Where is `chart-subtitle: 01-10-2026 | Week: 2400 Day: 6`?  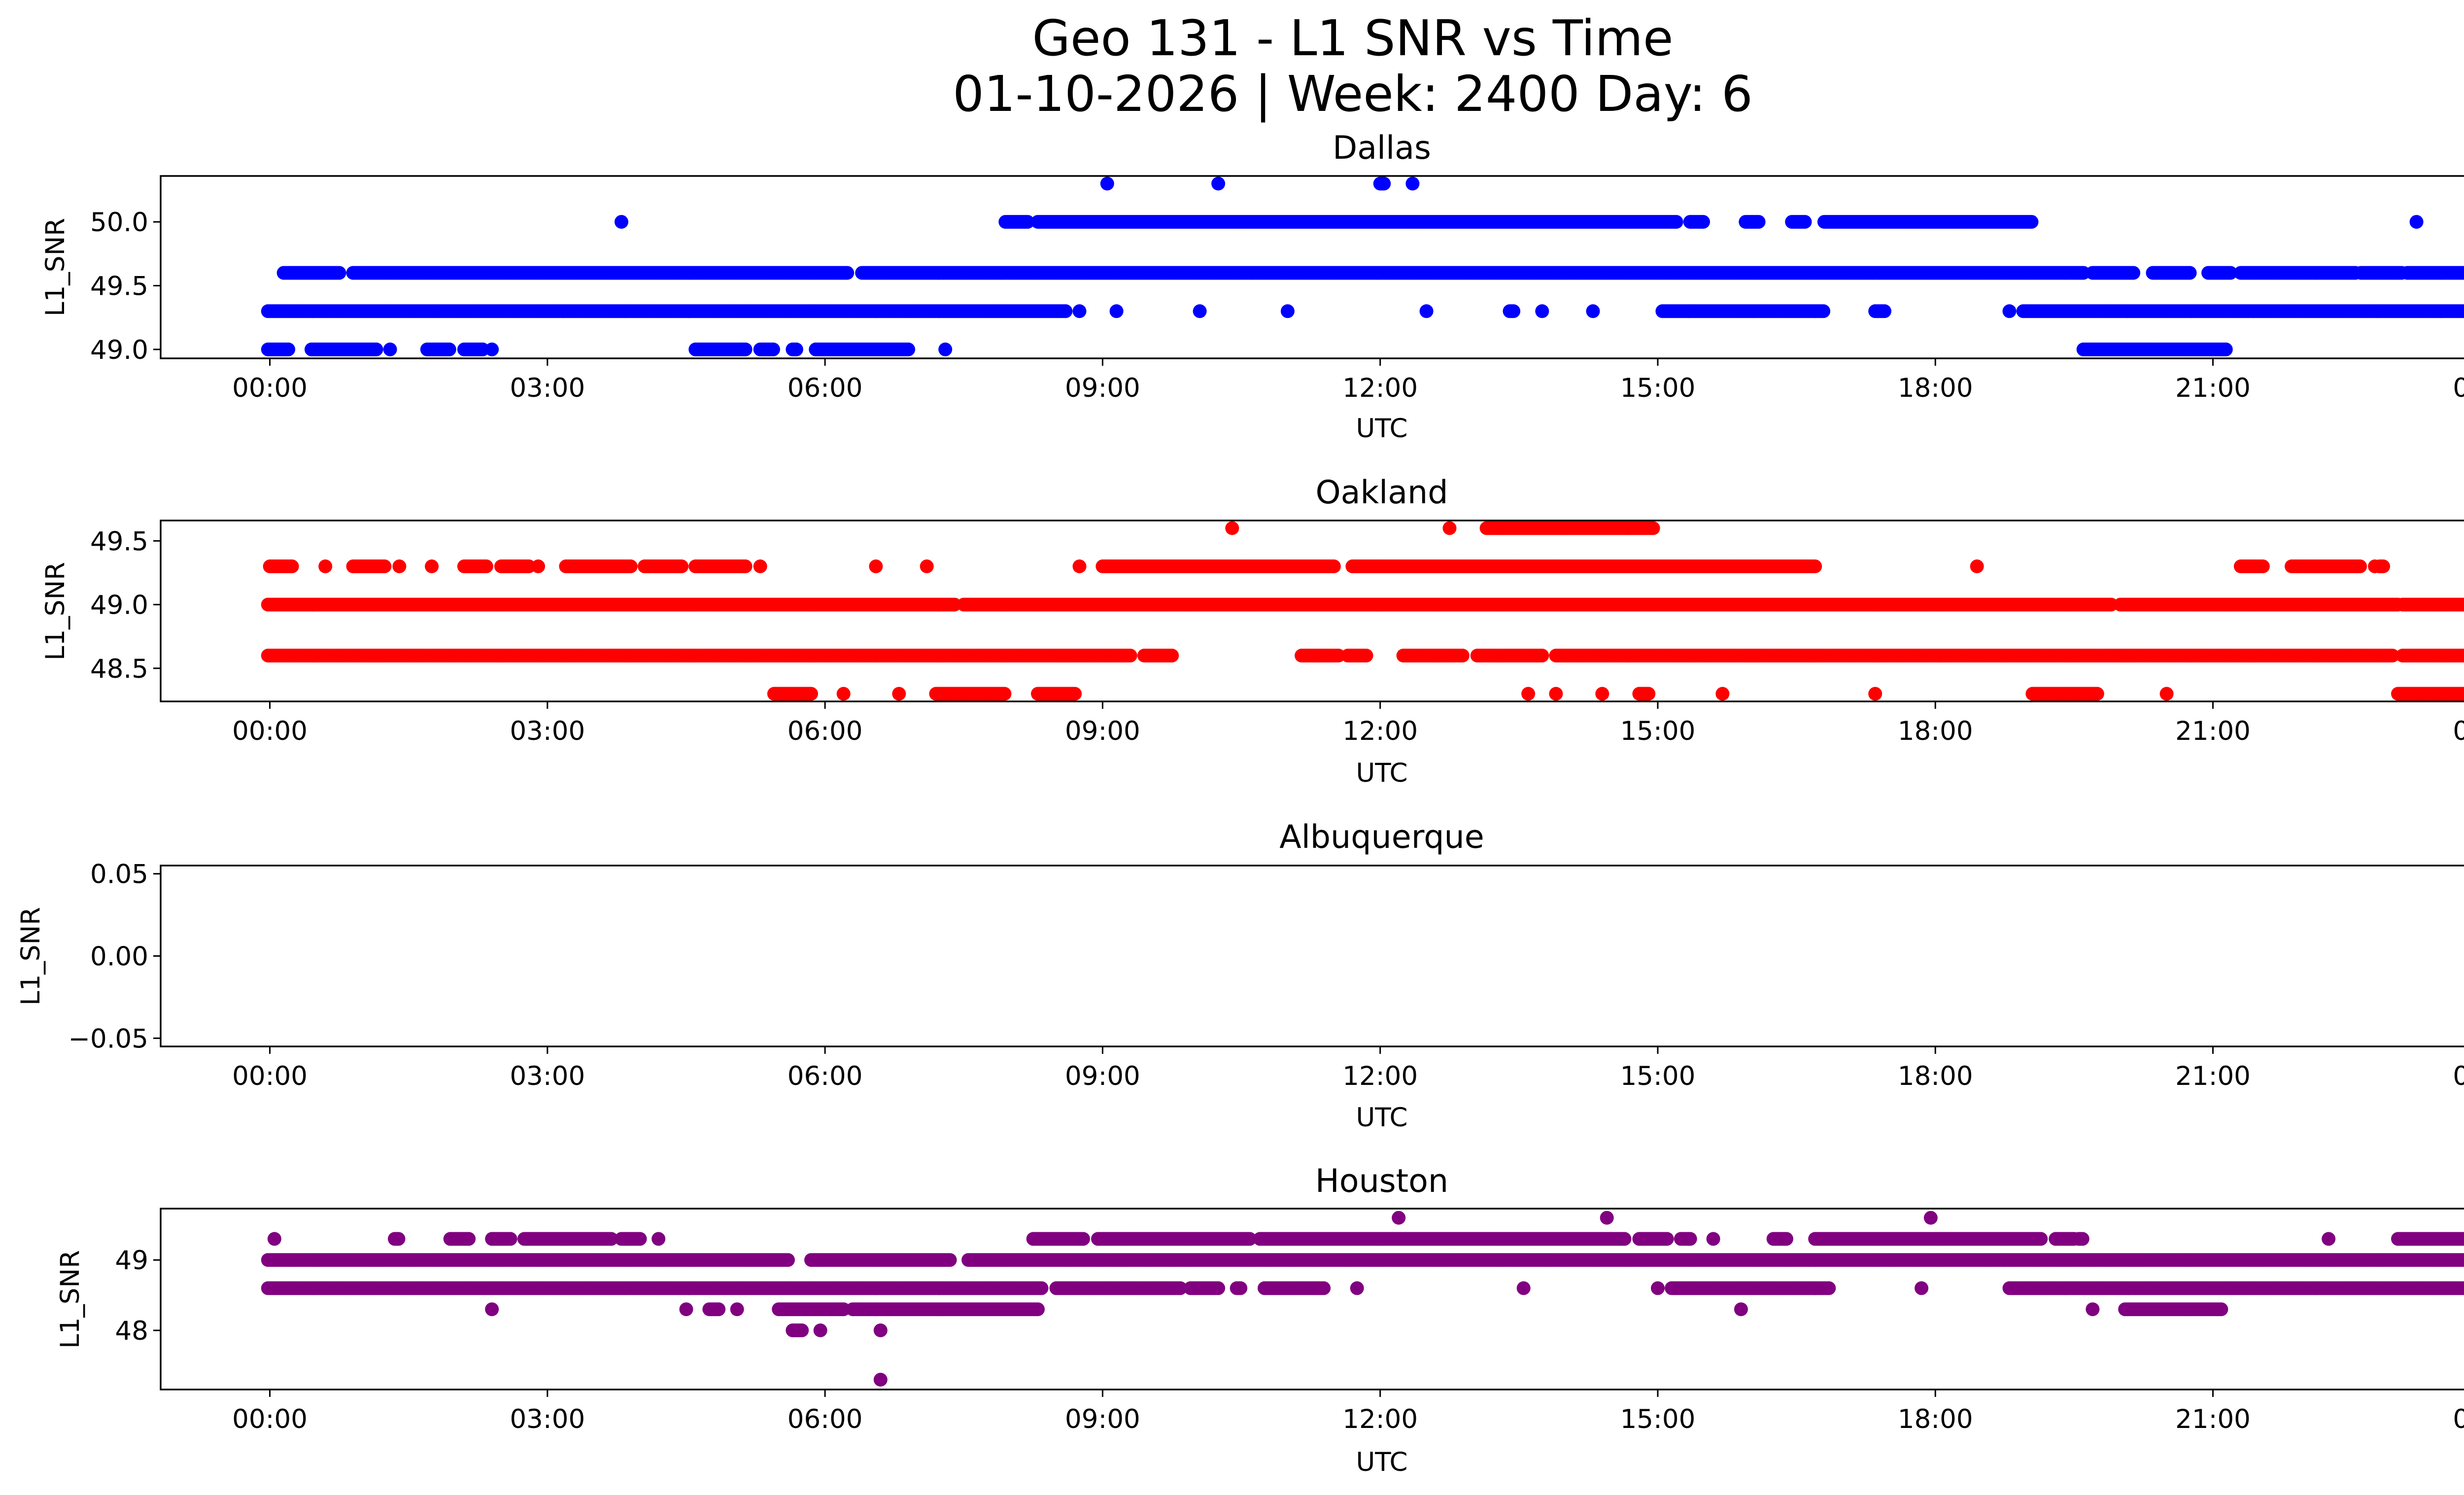 chart-subtitle: 01-10-2026 | Week: 2400 Day: 6 is located at coordinates (1352, 94).